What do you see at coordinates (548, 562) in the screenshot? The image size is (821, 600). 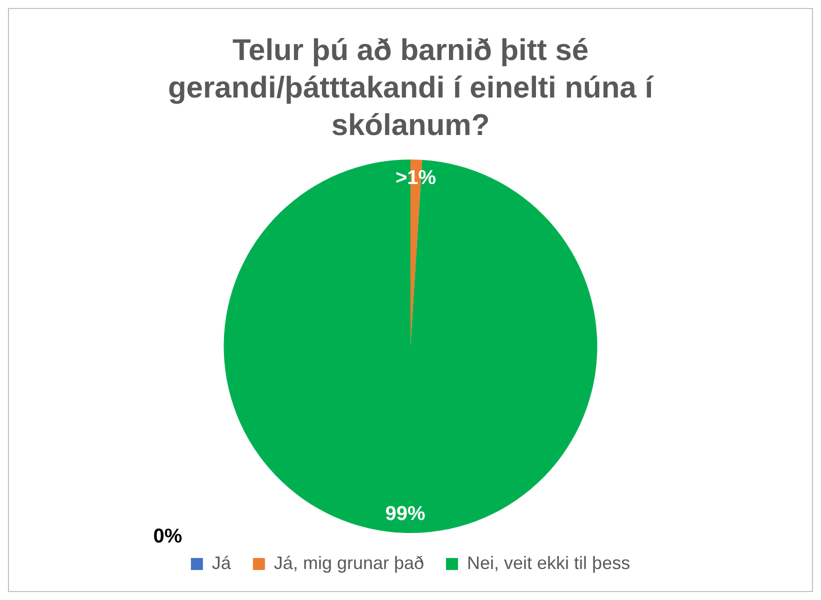 I see `legend-label: Nei, veit ekki til þess` at bounding box center [548, 562].